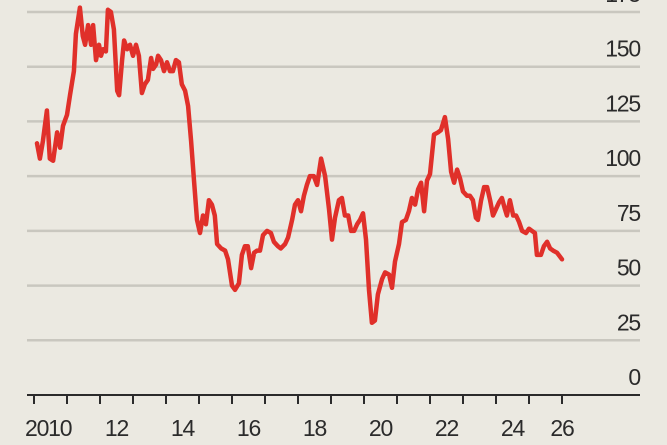 This screenshot has height=445, width=667. Describe the element at coordinates (183, 428) in the screenshot. I see `x-tick-label: 14` at that location.